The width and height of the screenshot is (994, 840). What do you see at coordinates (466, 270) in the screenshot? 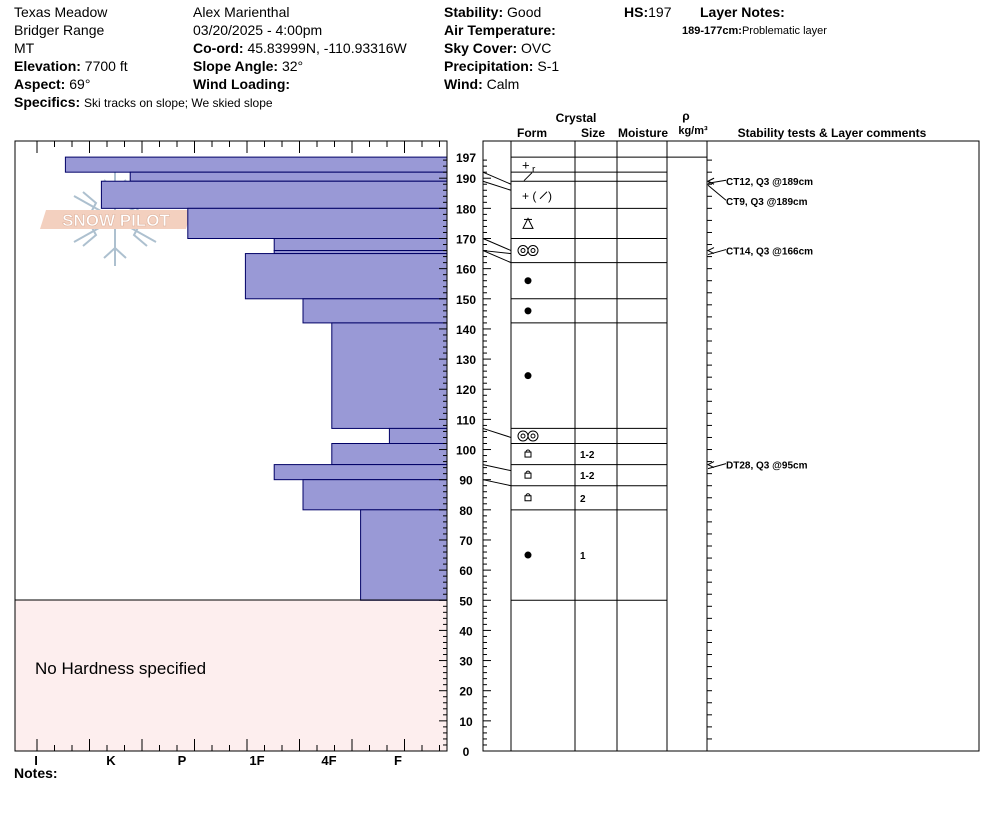
I see `depth-label: 160` at bounding box center [466, 270].